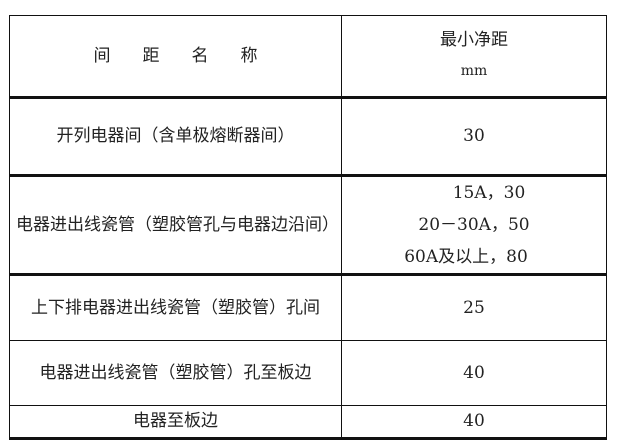 Image resolution: width=617 pixels, height=446 pixels. I want to click on table-row: 电器至板边 40, so click(308, 422).